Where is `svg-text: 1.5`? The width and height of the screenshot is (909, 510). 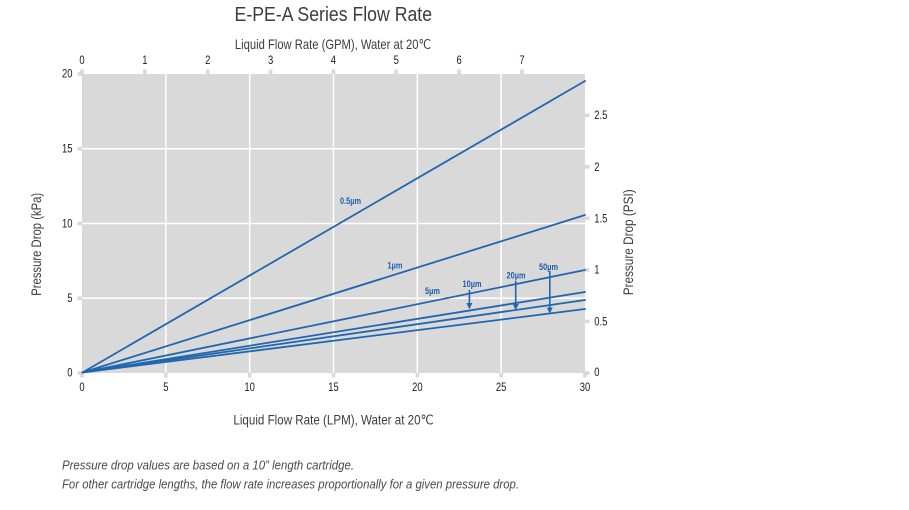
svg-text: 1.5 is located at coordinates (600, 219).